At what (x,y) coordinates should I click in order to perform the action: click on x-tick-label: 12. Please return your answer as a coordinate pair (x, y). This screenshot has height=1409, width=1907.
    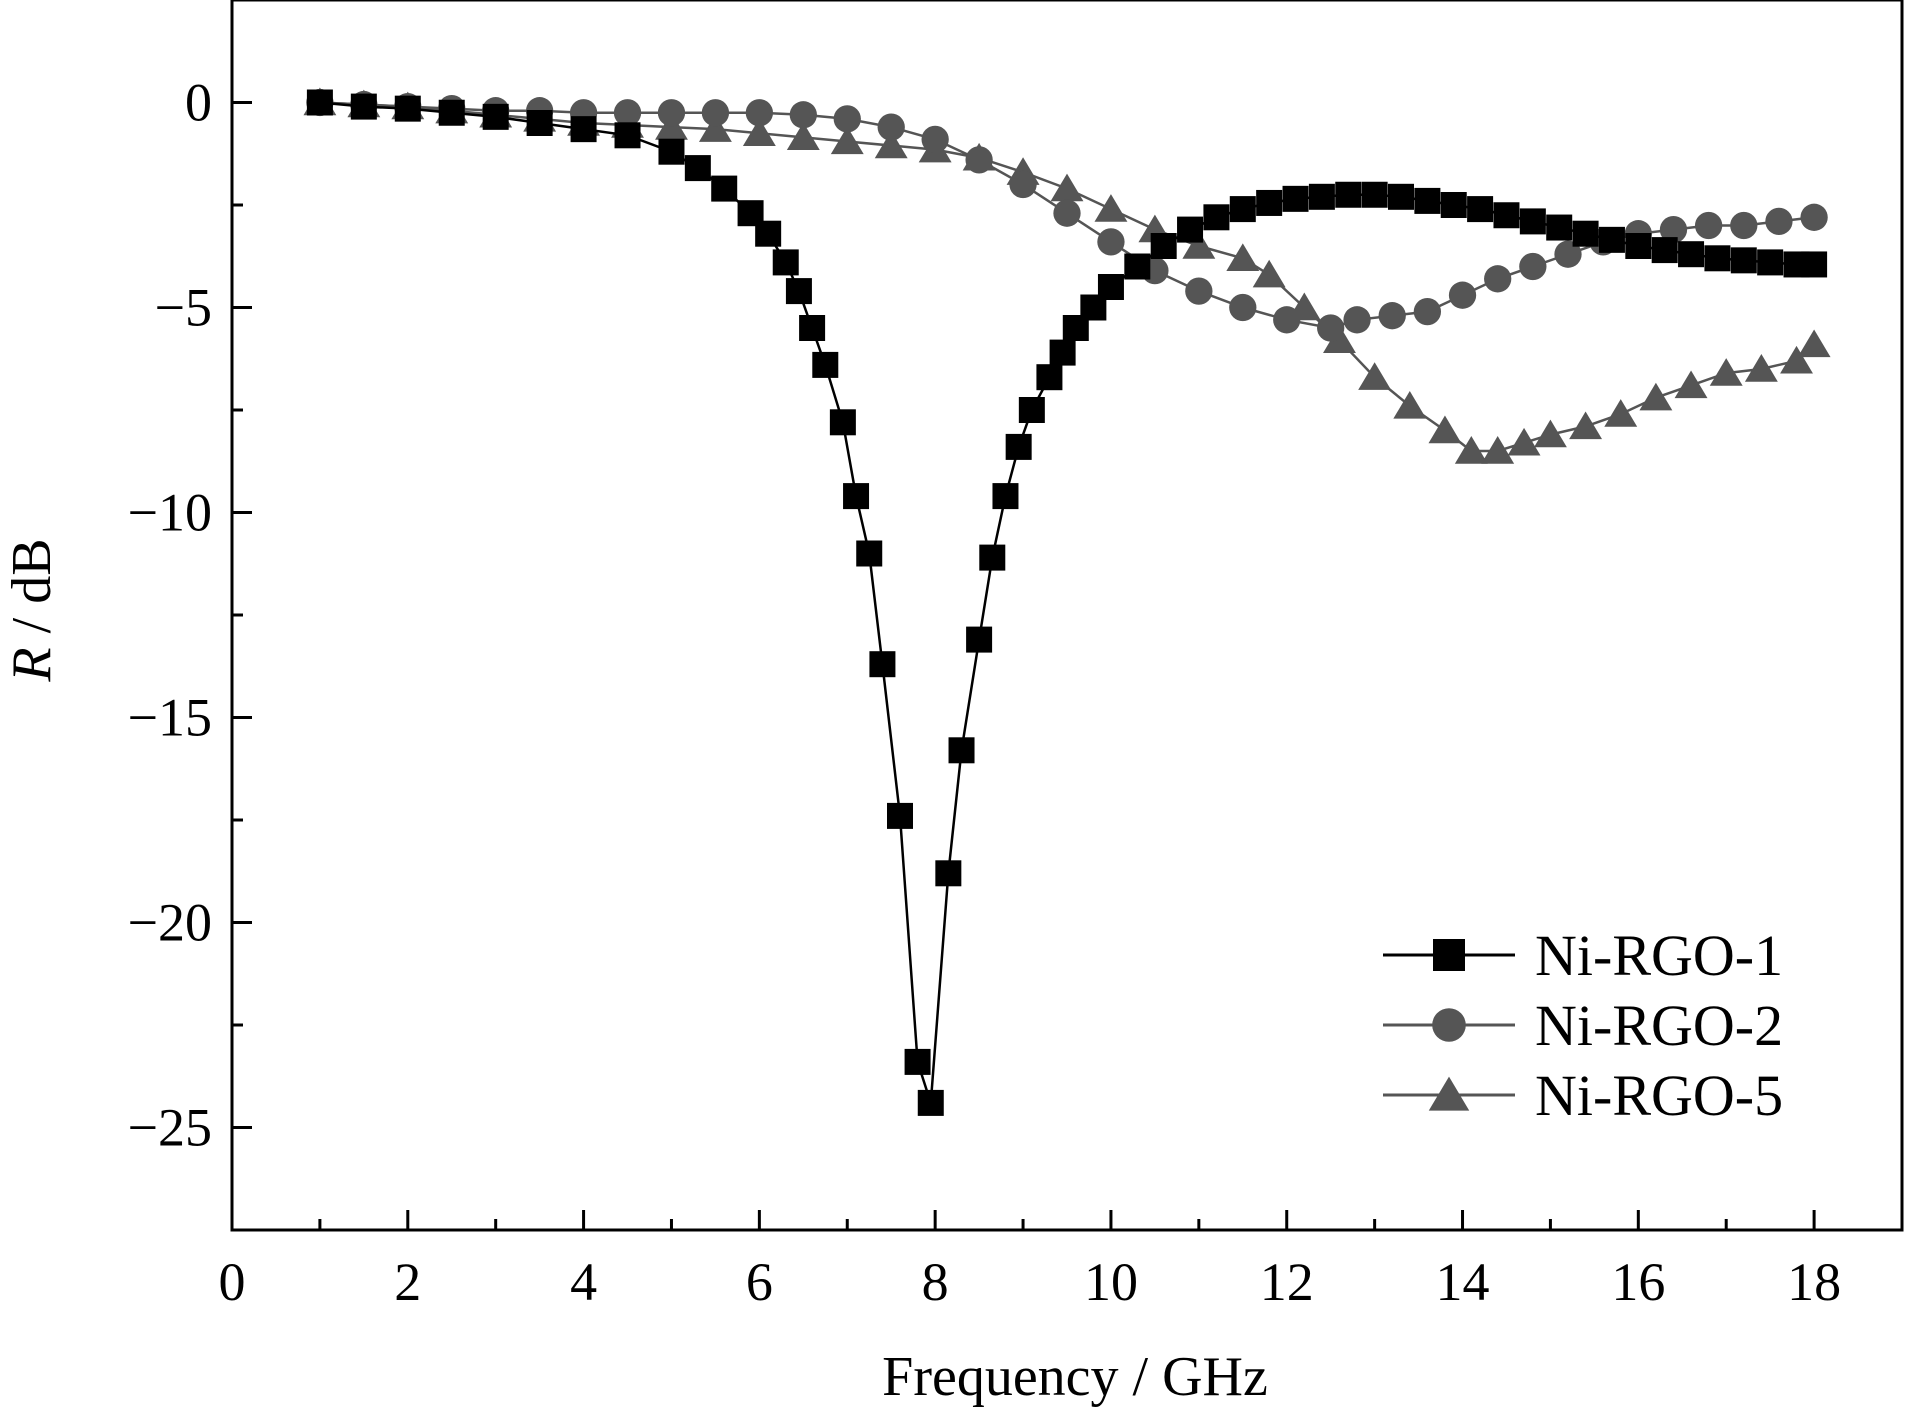
    Looking at the image, I should click on (1287, 1282).